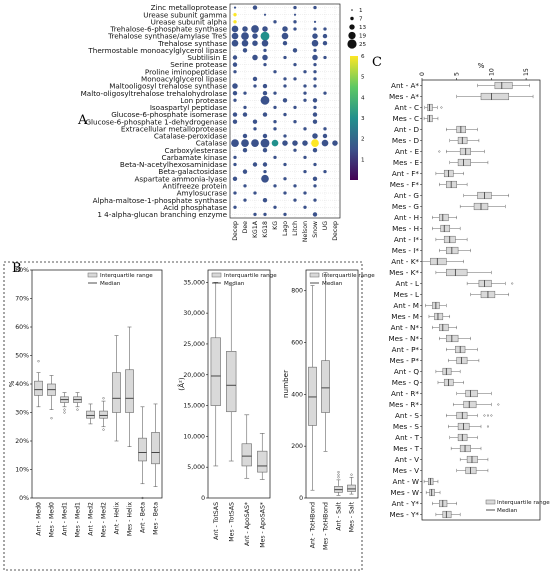 The width and height of the screenshot is (550, 576). What do you see at coordinates (162, 214) in the screenshot?
I see `enzyme-label: 1 4-alpha-glucan branching enzyme` at bounding box center [162, 214].